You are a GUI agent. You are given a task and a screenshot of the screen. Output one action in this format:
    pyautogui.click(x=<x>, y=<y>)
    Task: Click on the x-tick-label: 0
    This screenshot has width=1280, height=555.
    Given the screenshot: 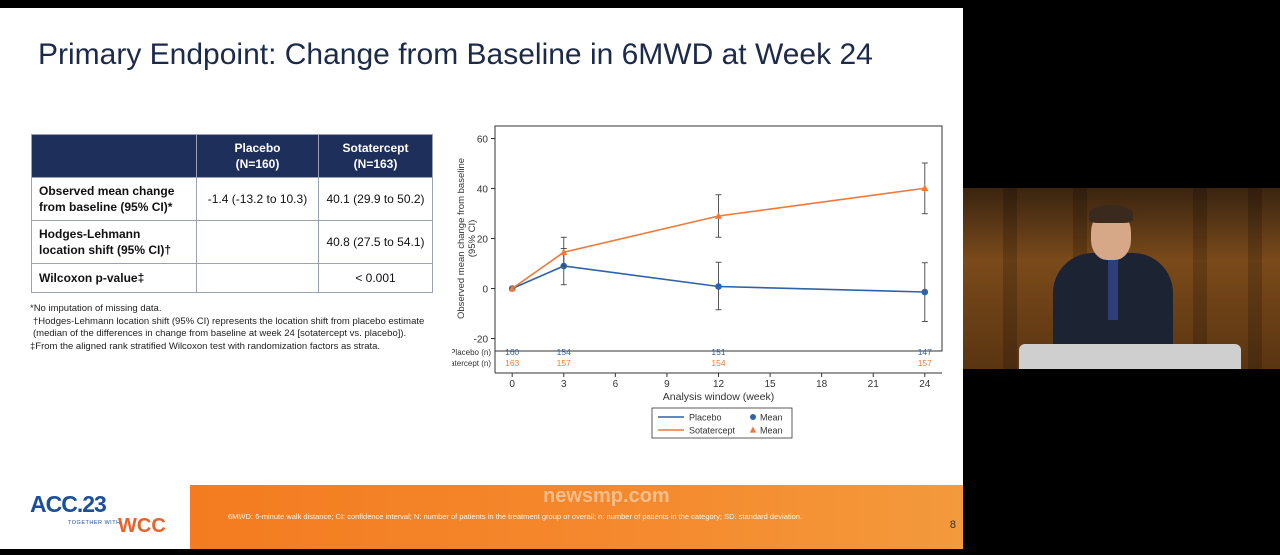 What is the action you would take?
    pyautogui.click(x=512, y=384)
    